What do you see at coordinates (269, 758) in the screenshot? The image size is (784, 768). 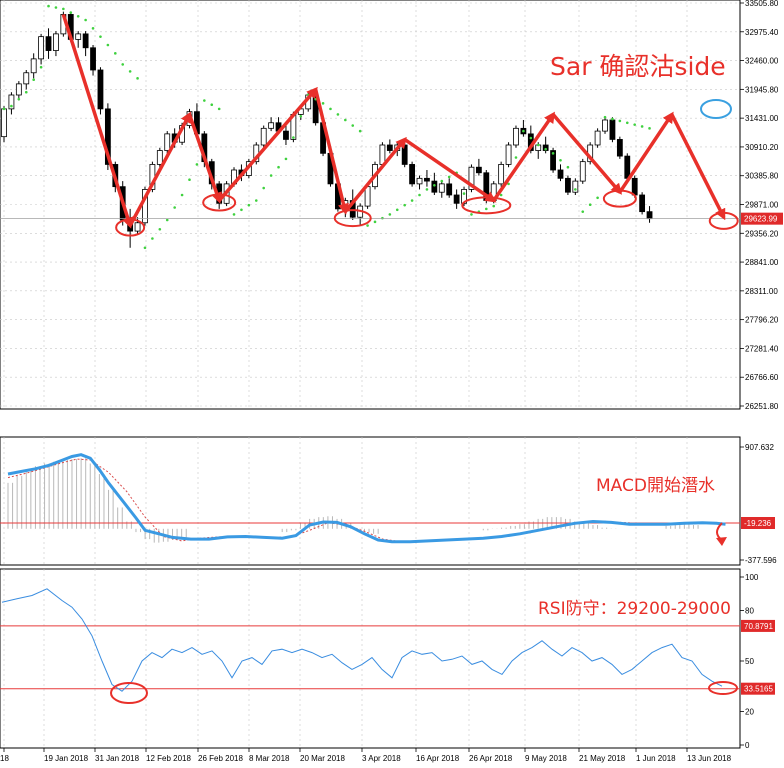 I see `date-tick-label: 8 Mar 2018` at bounding box center [269, 758].